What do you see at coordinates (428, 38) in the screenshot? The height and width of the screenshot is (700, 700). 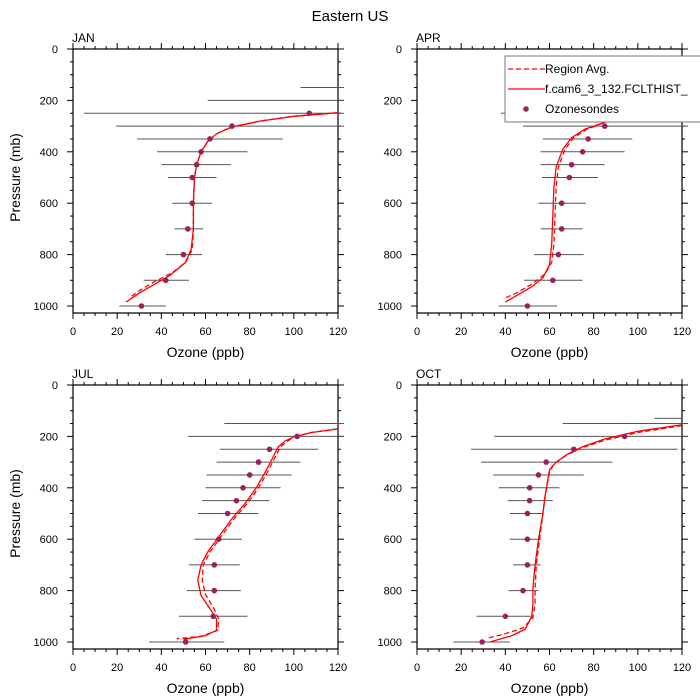 I see `panel-title: APR` at bounding box center [428, 38].